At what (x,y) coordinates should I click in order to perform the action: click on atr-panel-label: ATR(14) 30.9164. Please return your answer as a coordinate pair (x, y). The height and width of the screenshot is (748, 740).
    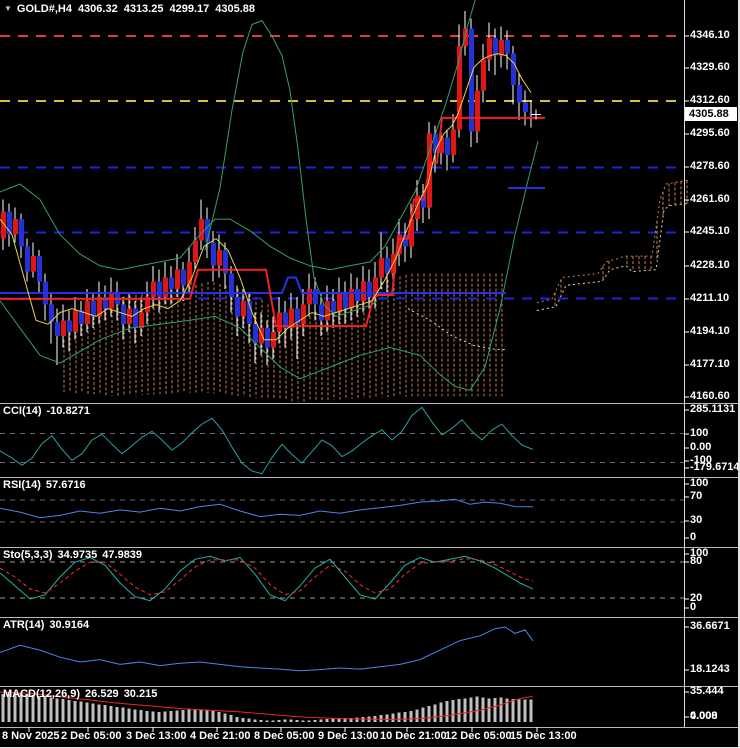
    Looking at the image, I should click on (46, 625).